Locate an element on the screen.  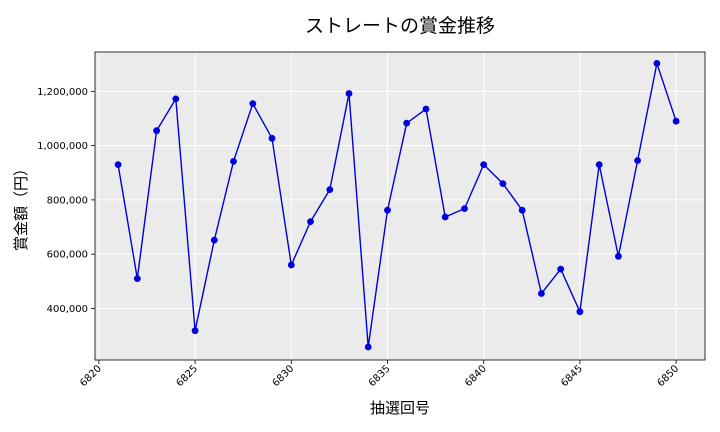
y-tick-label: 1,000,000 is located at coordinates (62, 146).